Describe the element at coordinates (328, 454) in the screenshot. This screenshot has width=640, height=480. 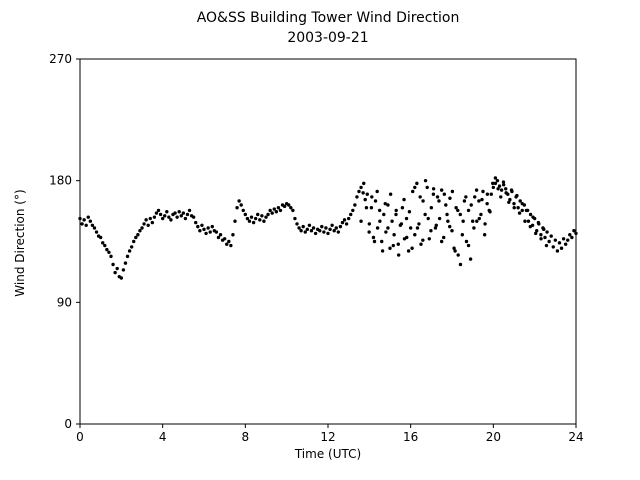
I see `x-axis-label: Time (UTC)` at that location.